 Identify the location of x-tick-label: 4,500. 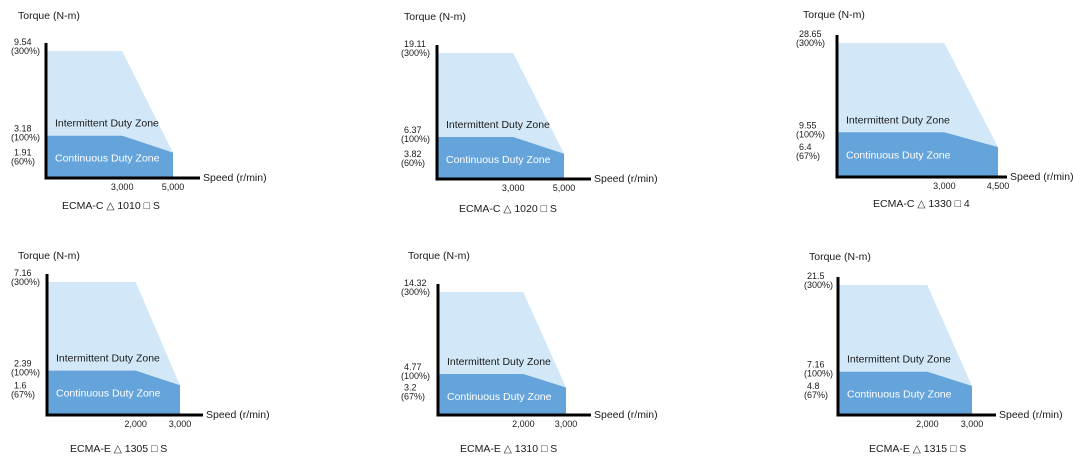
(998, 186).